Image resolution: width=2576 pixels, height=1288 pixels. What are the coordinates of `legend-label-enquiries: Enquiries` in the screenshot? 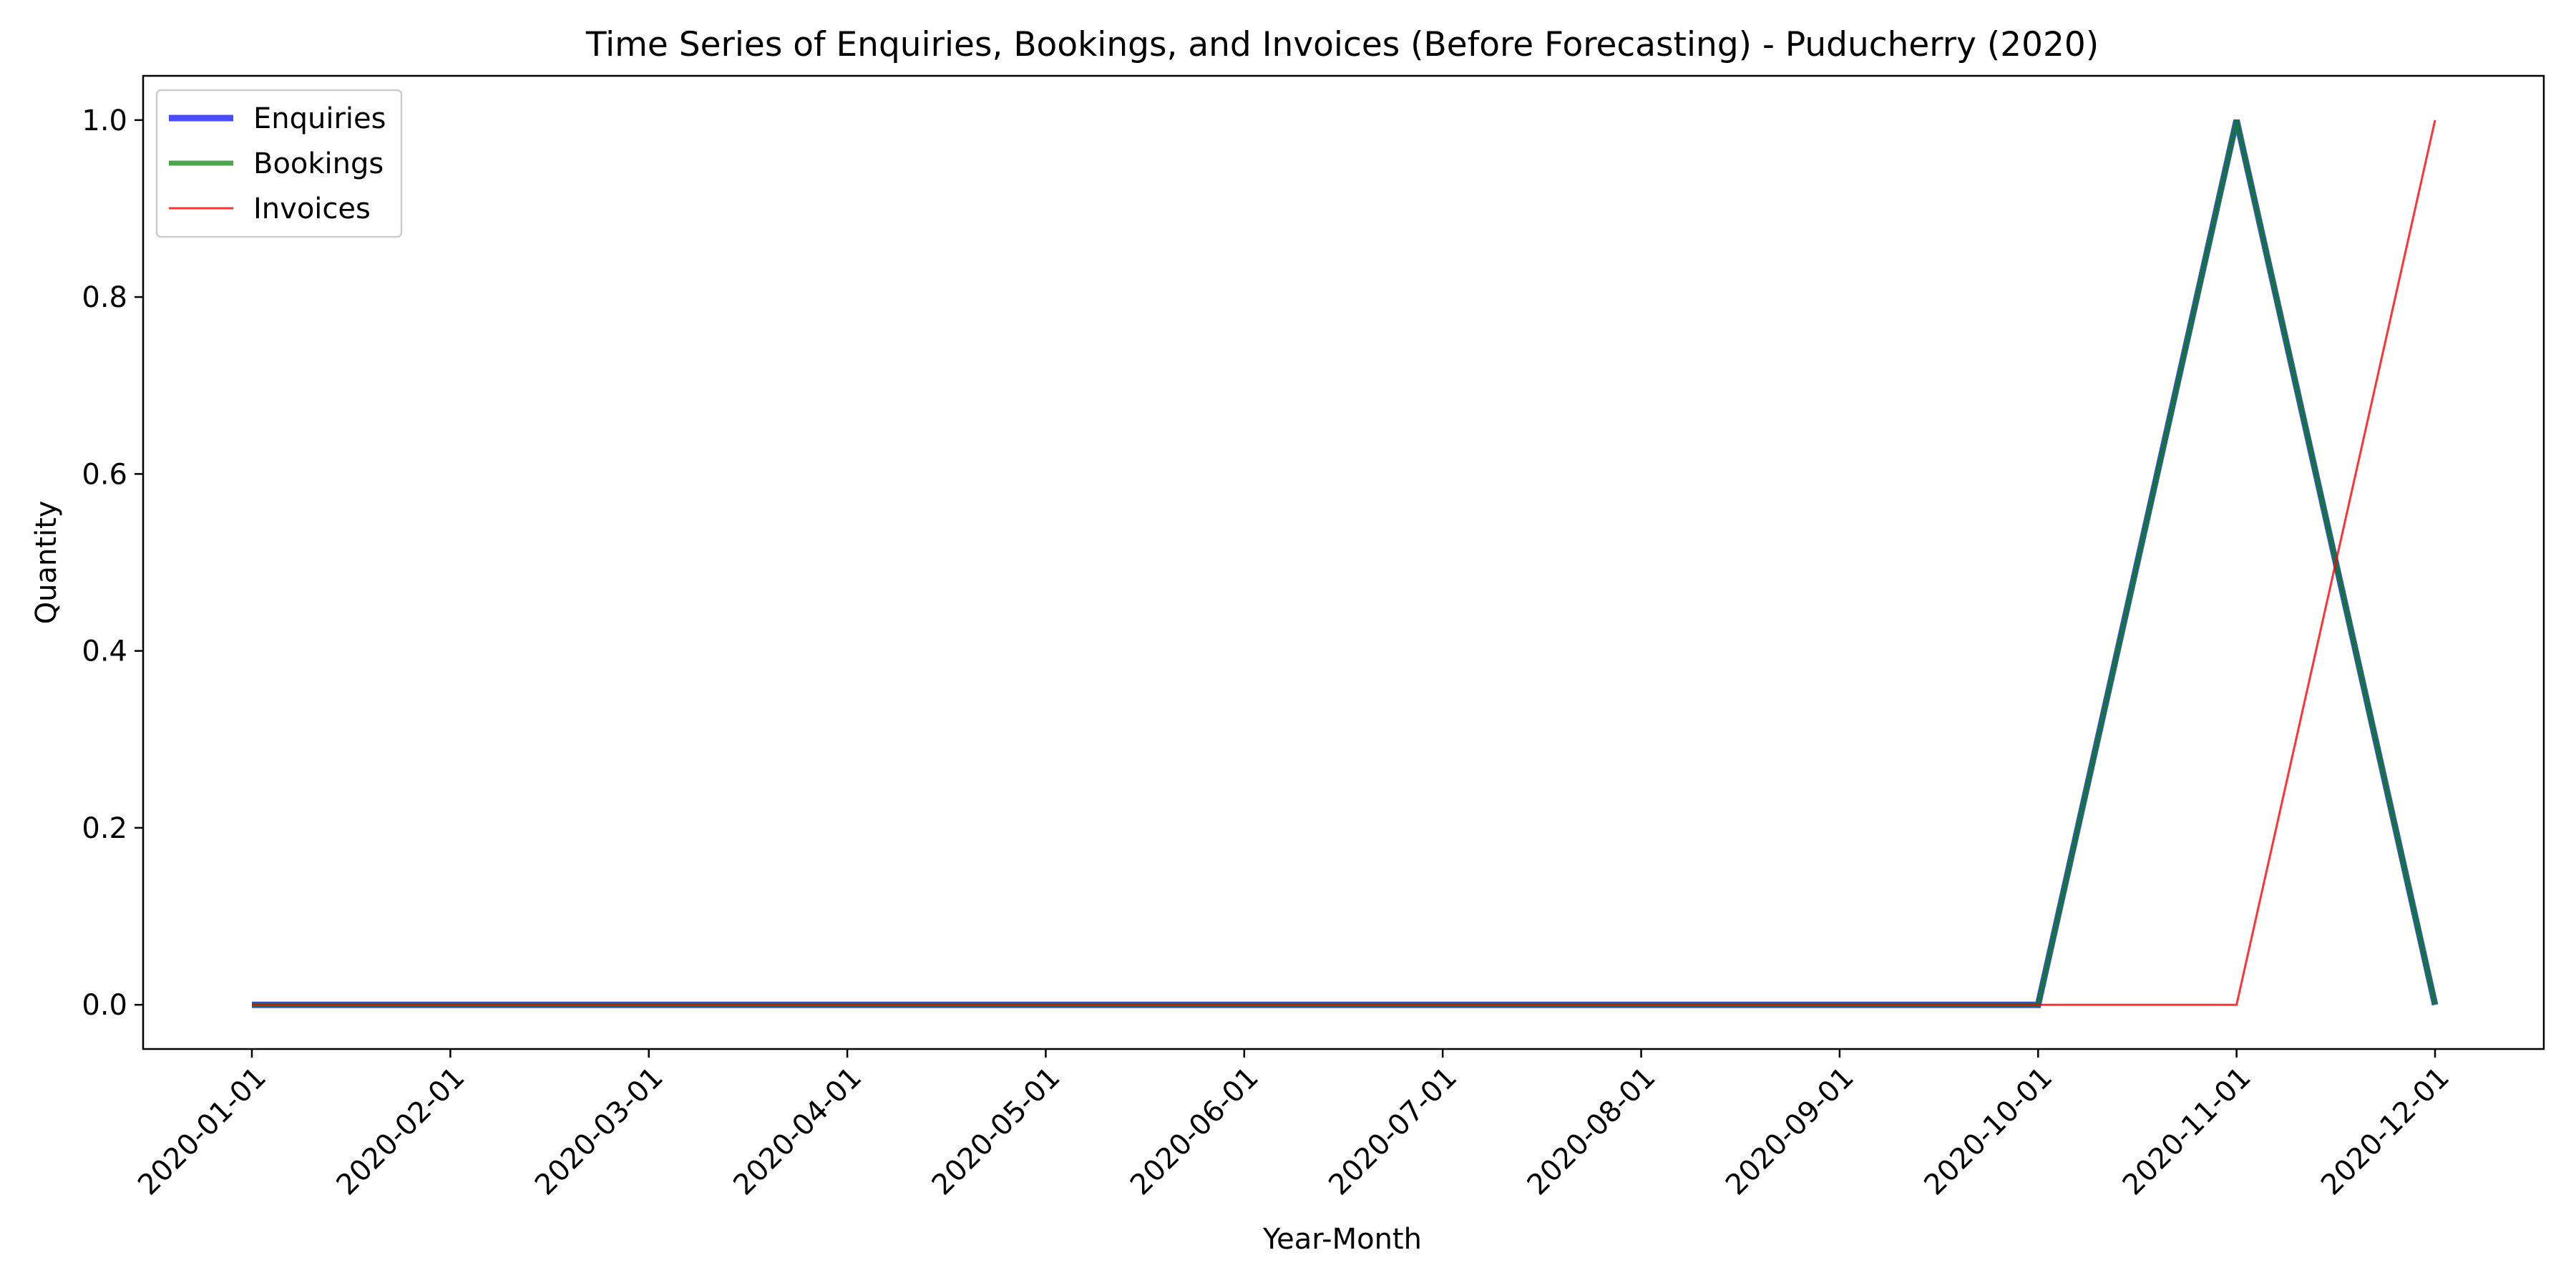 It's located at (319, 118).